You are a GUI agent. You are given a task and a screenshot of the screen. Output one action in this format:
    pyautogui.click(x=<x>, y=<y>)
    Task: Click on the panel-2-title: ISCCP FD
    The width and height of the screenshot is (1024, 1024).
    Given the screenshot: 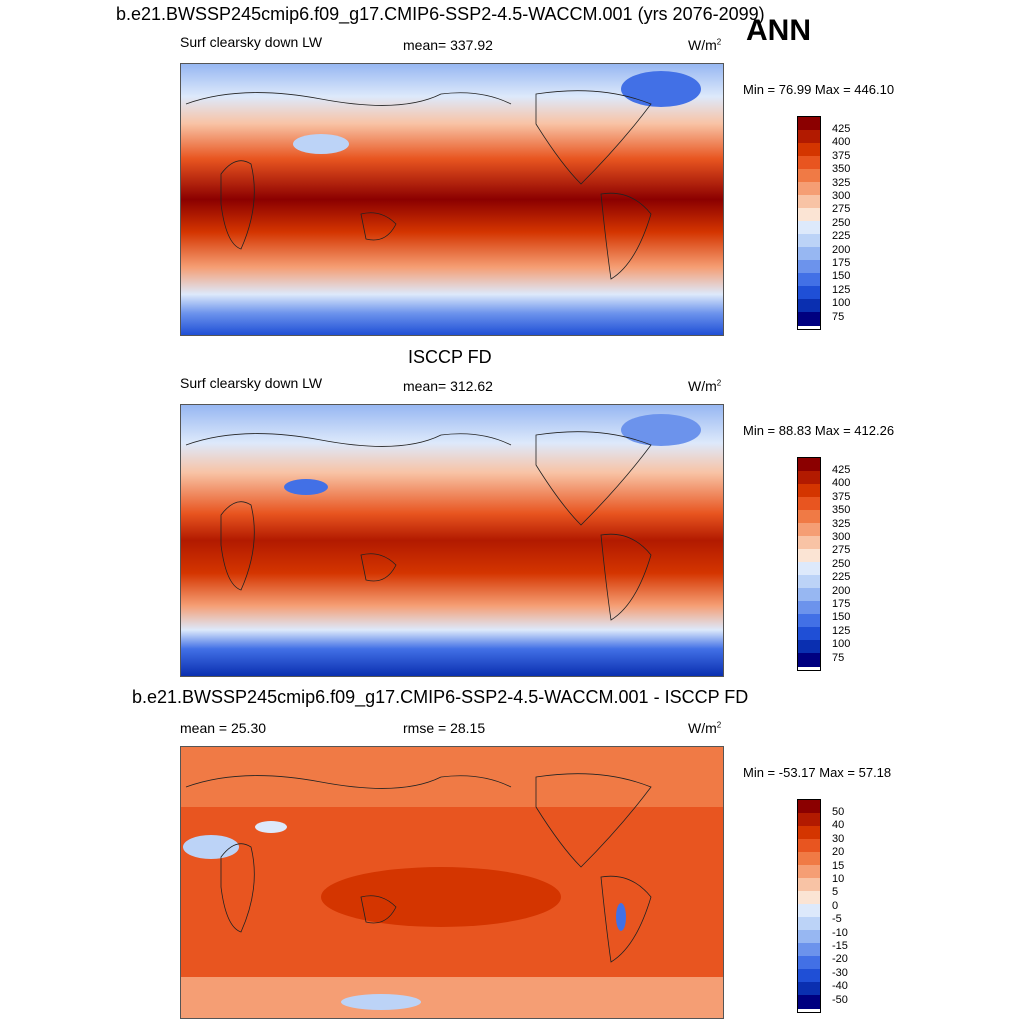 What is the action you would take?
    pyautogui.click(x=450, y=357)
    